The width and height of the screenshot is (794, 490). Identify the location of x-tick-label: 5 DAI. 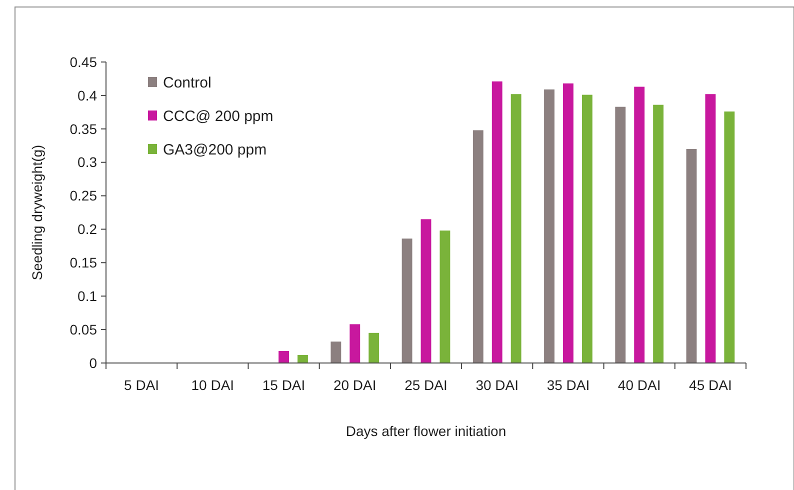
(142, 385).